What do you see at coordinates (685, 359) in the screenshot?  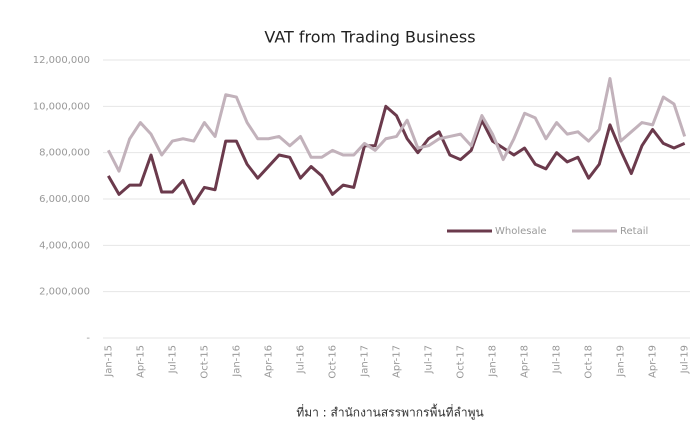 I see `x-tick-label: Jul-19` at bounding box center [685, 359].